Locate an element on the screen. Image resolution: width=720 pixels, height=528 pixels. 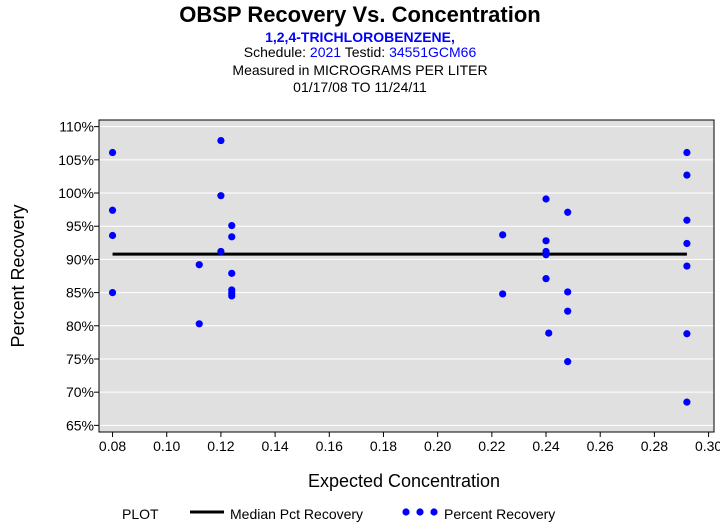
x-tick-label: 0.12 is located at coordinates (220, 446).